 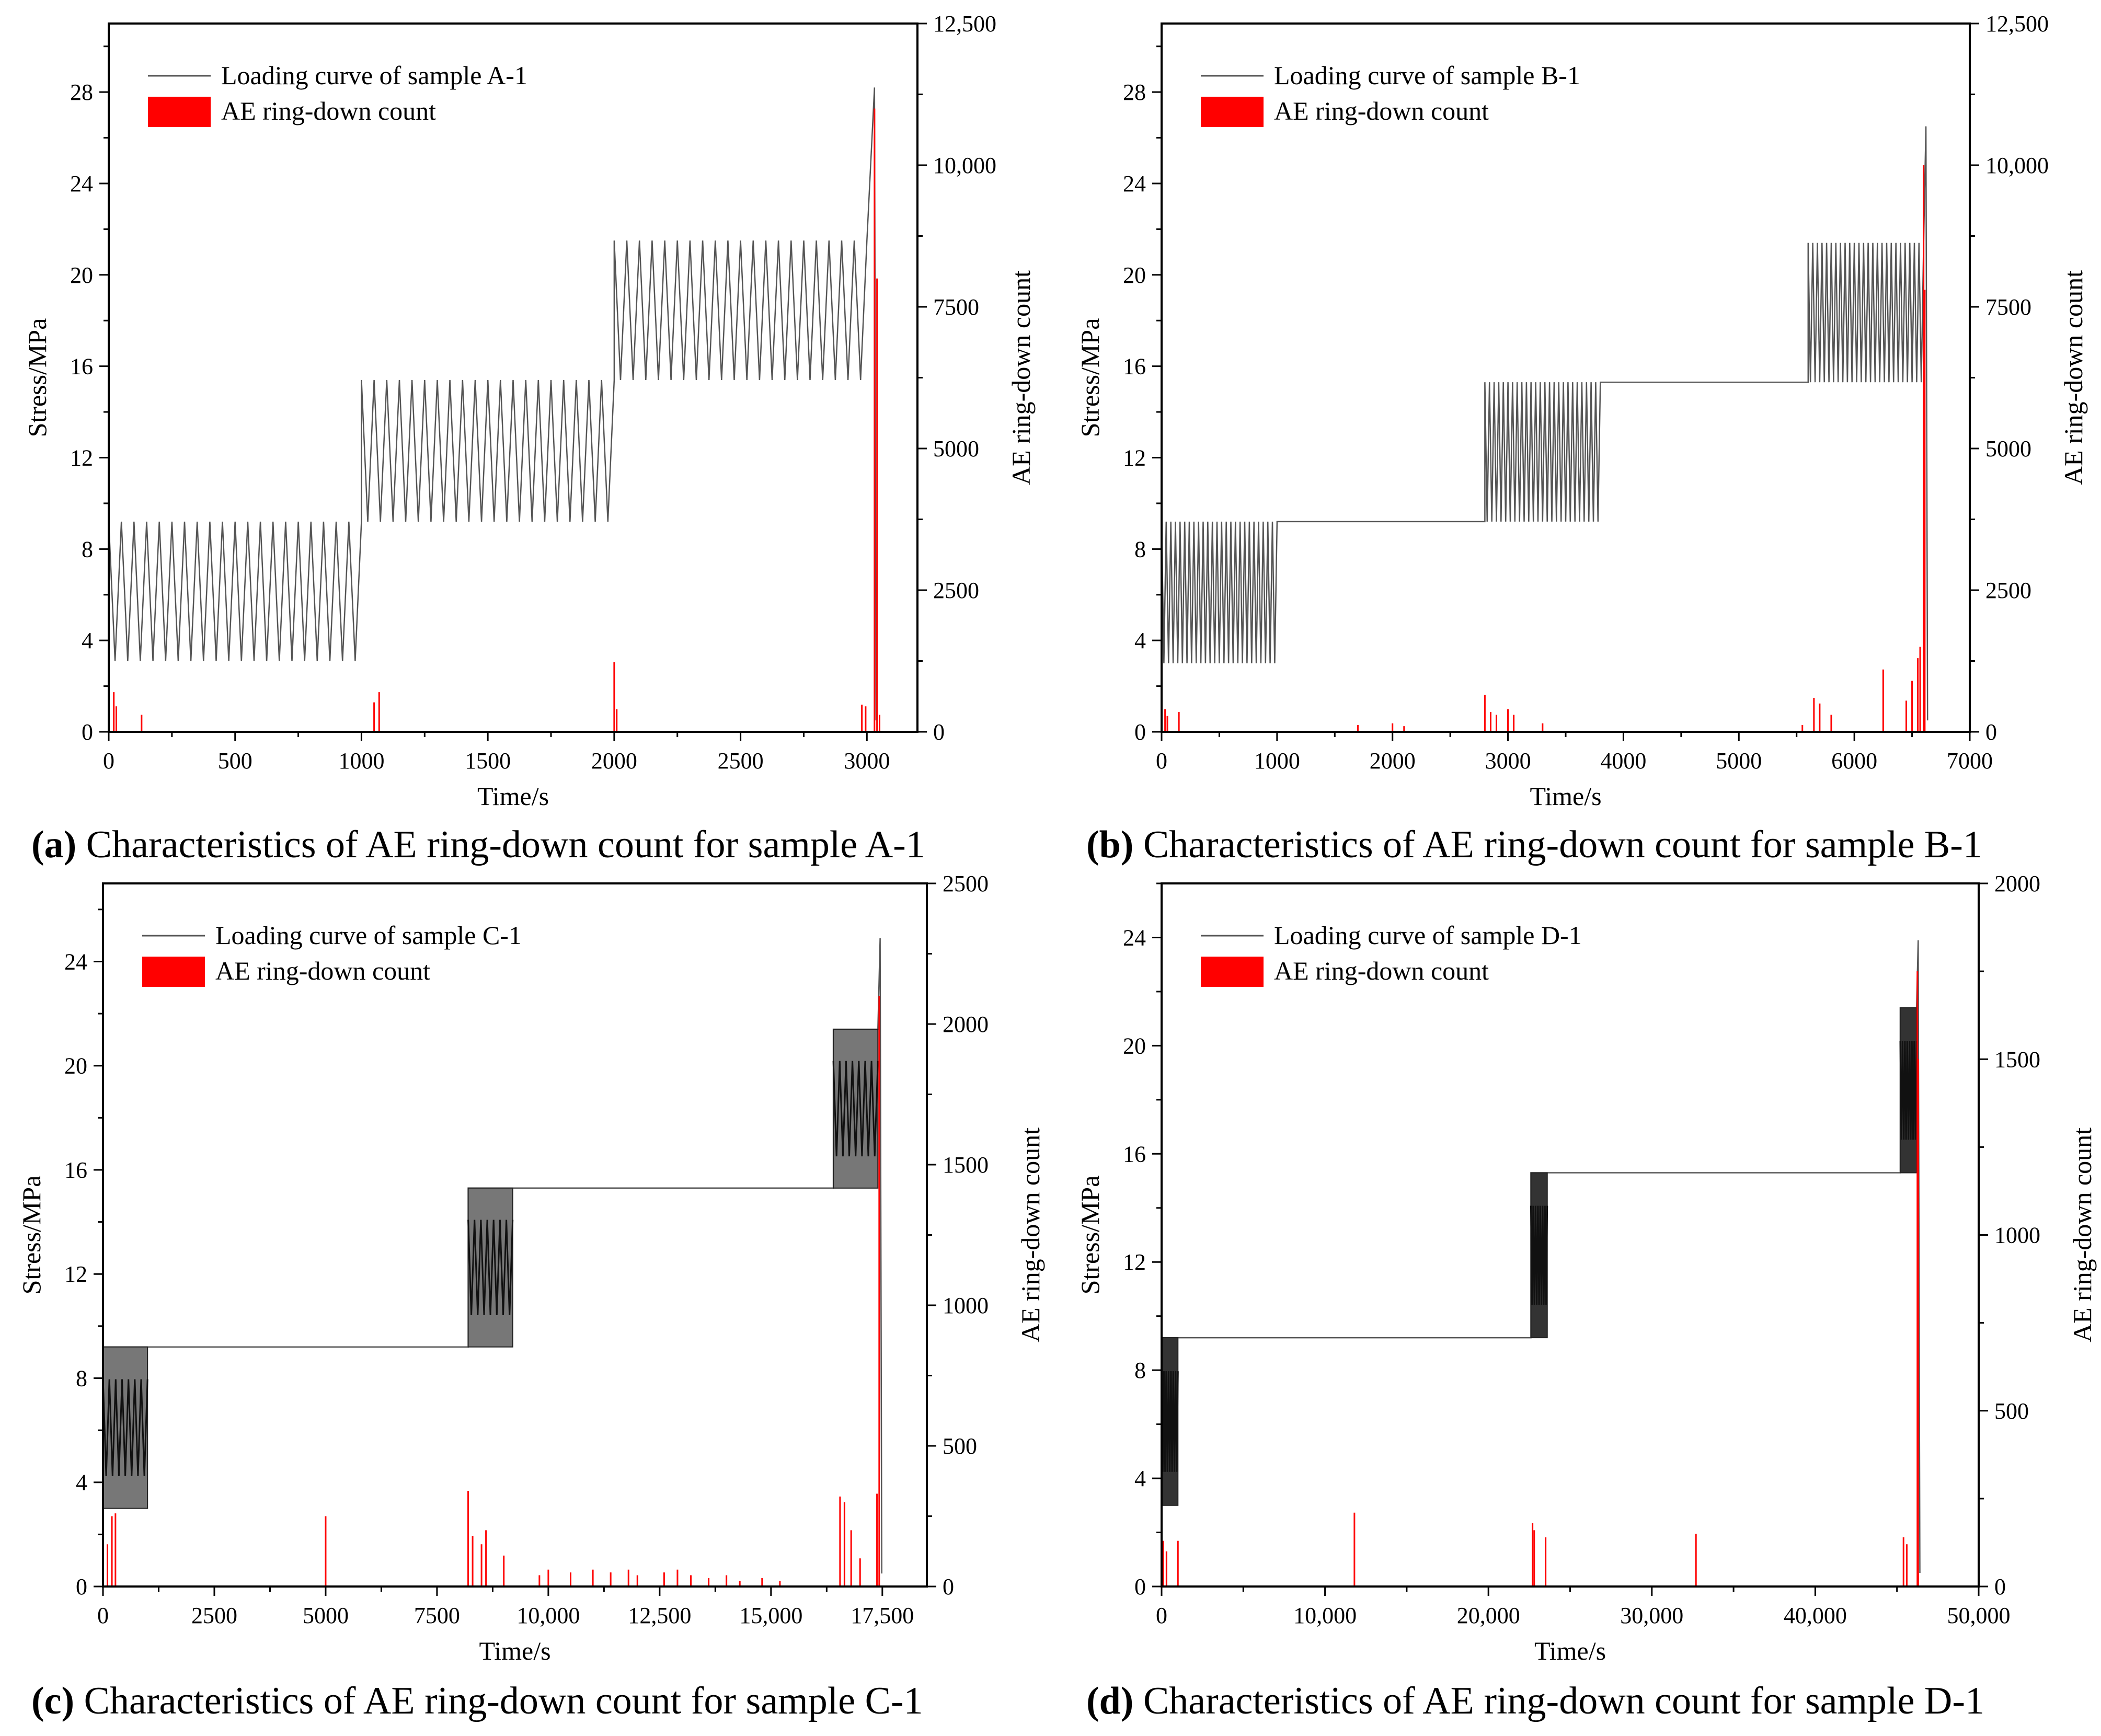 What do you see at coordinates (82, 92) in the screenshot?
I see `y-tick-label: 28` at bounding box center [82, 92].